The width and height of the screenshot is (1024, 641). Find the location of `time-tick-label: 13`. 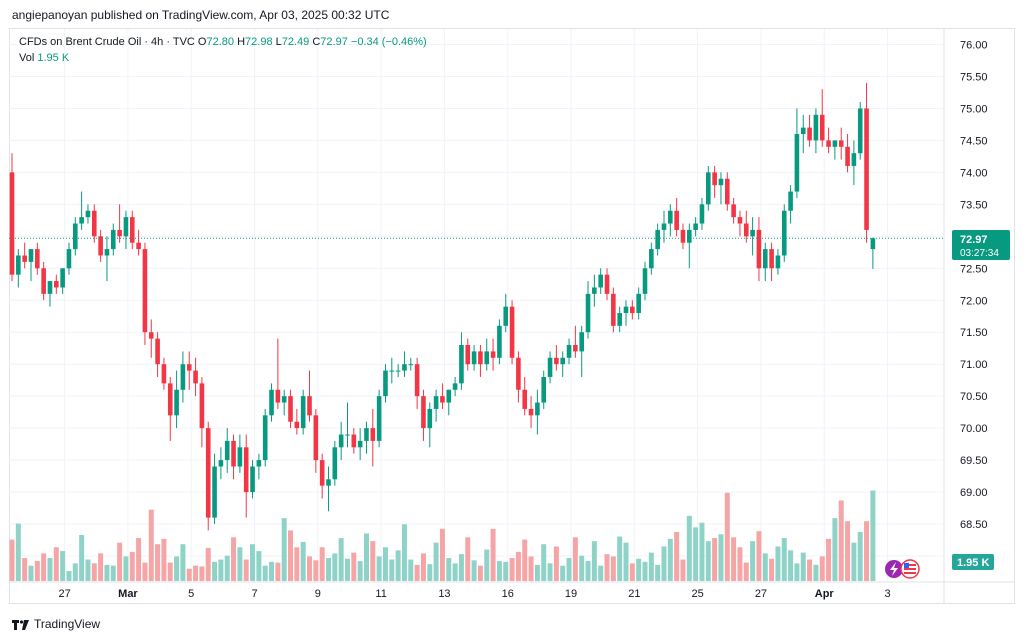

time-tick-label: 13 is located at coordinates (444, 594).